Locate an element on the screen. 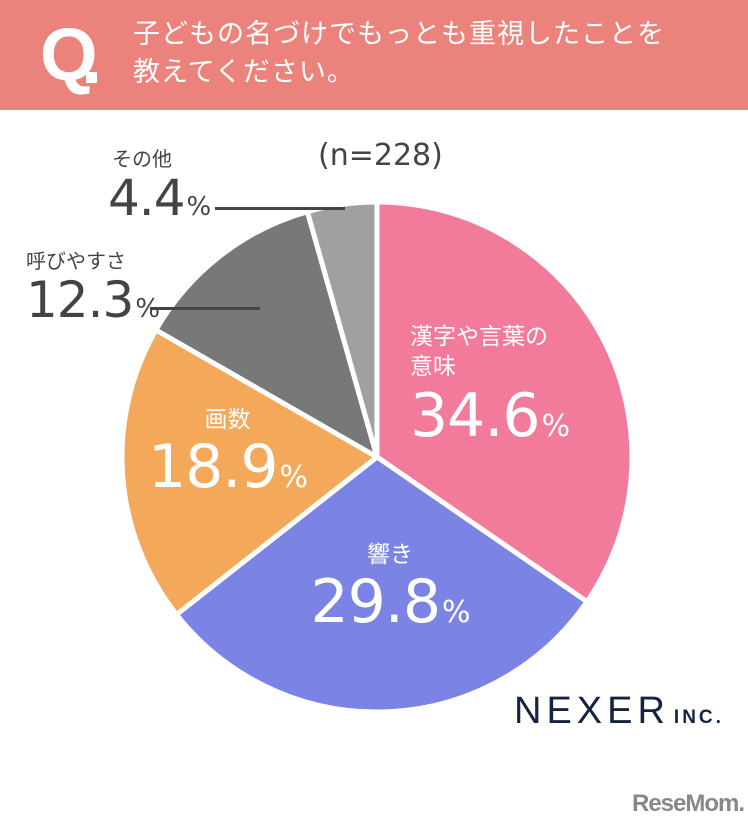 The height and width of the screenshot is (828, 748). leader-line-yobiyasusa is located at coordinates (205, 308).